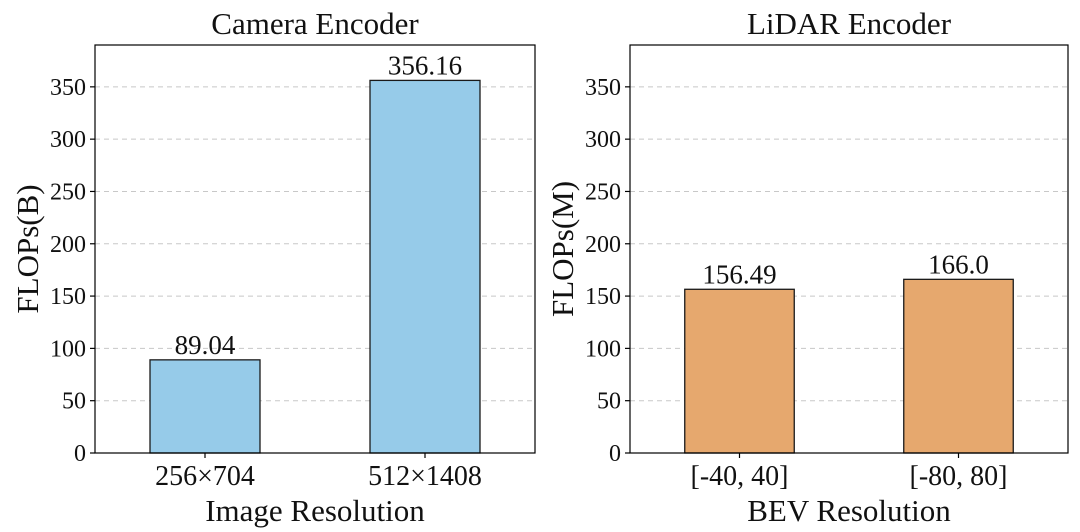 This screenshot has width=1080, height=532. I want to click on data-label: 89.04, so click(205, 345).